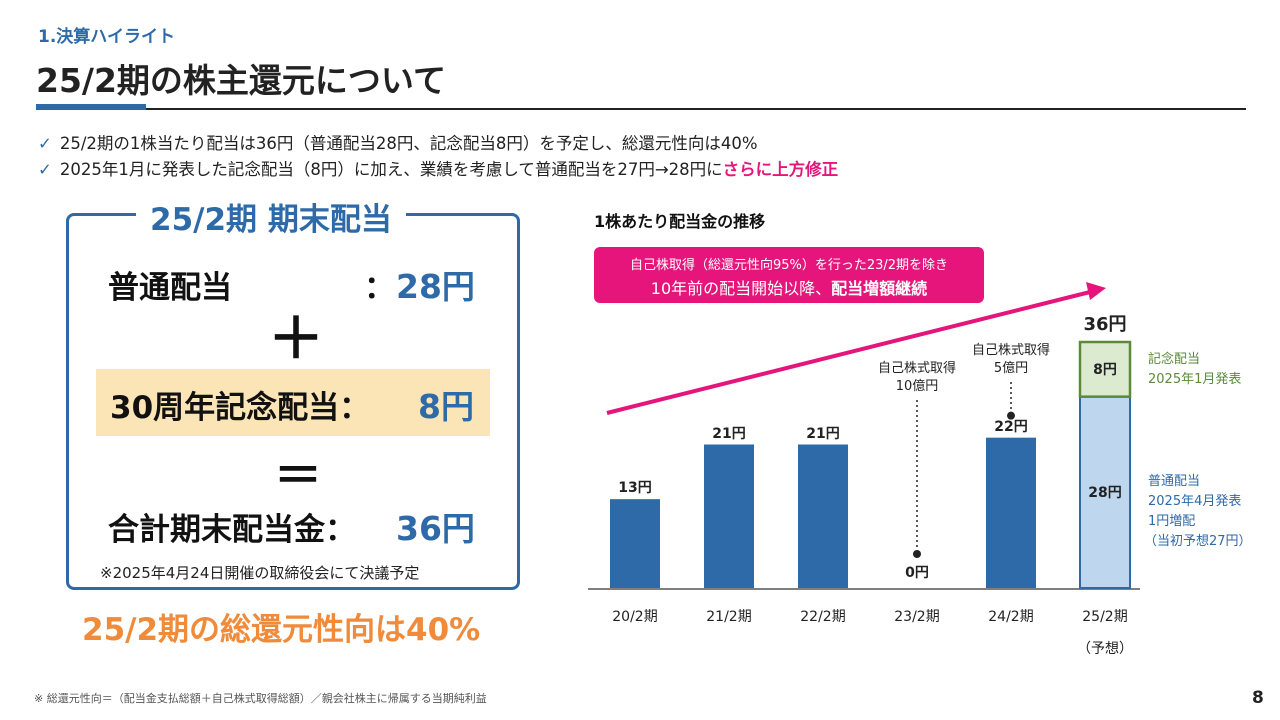  I want to click on resolution-note: ※2025年4月24日開催の取締役会にて決議予定, so click(260, 573).